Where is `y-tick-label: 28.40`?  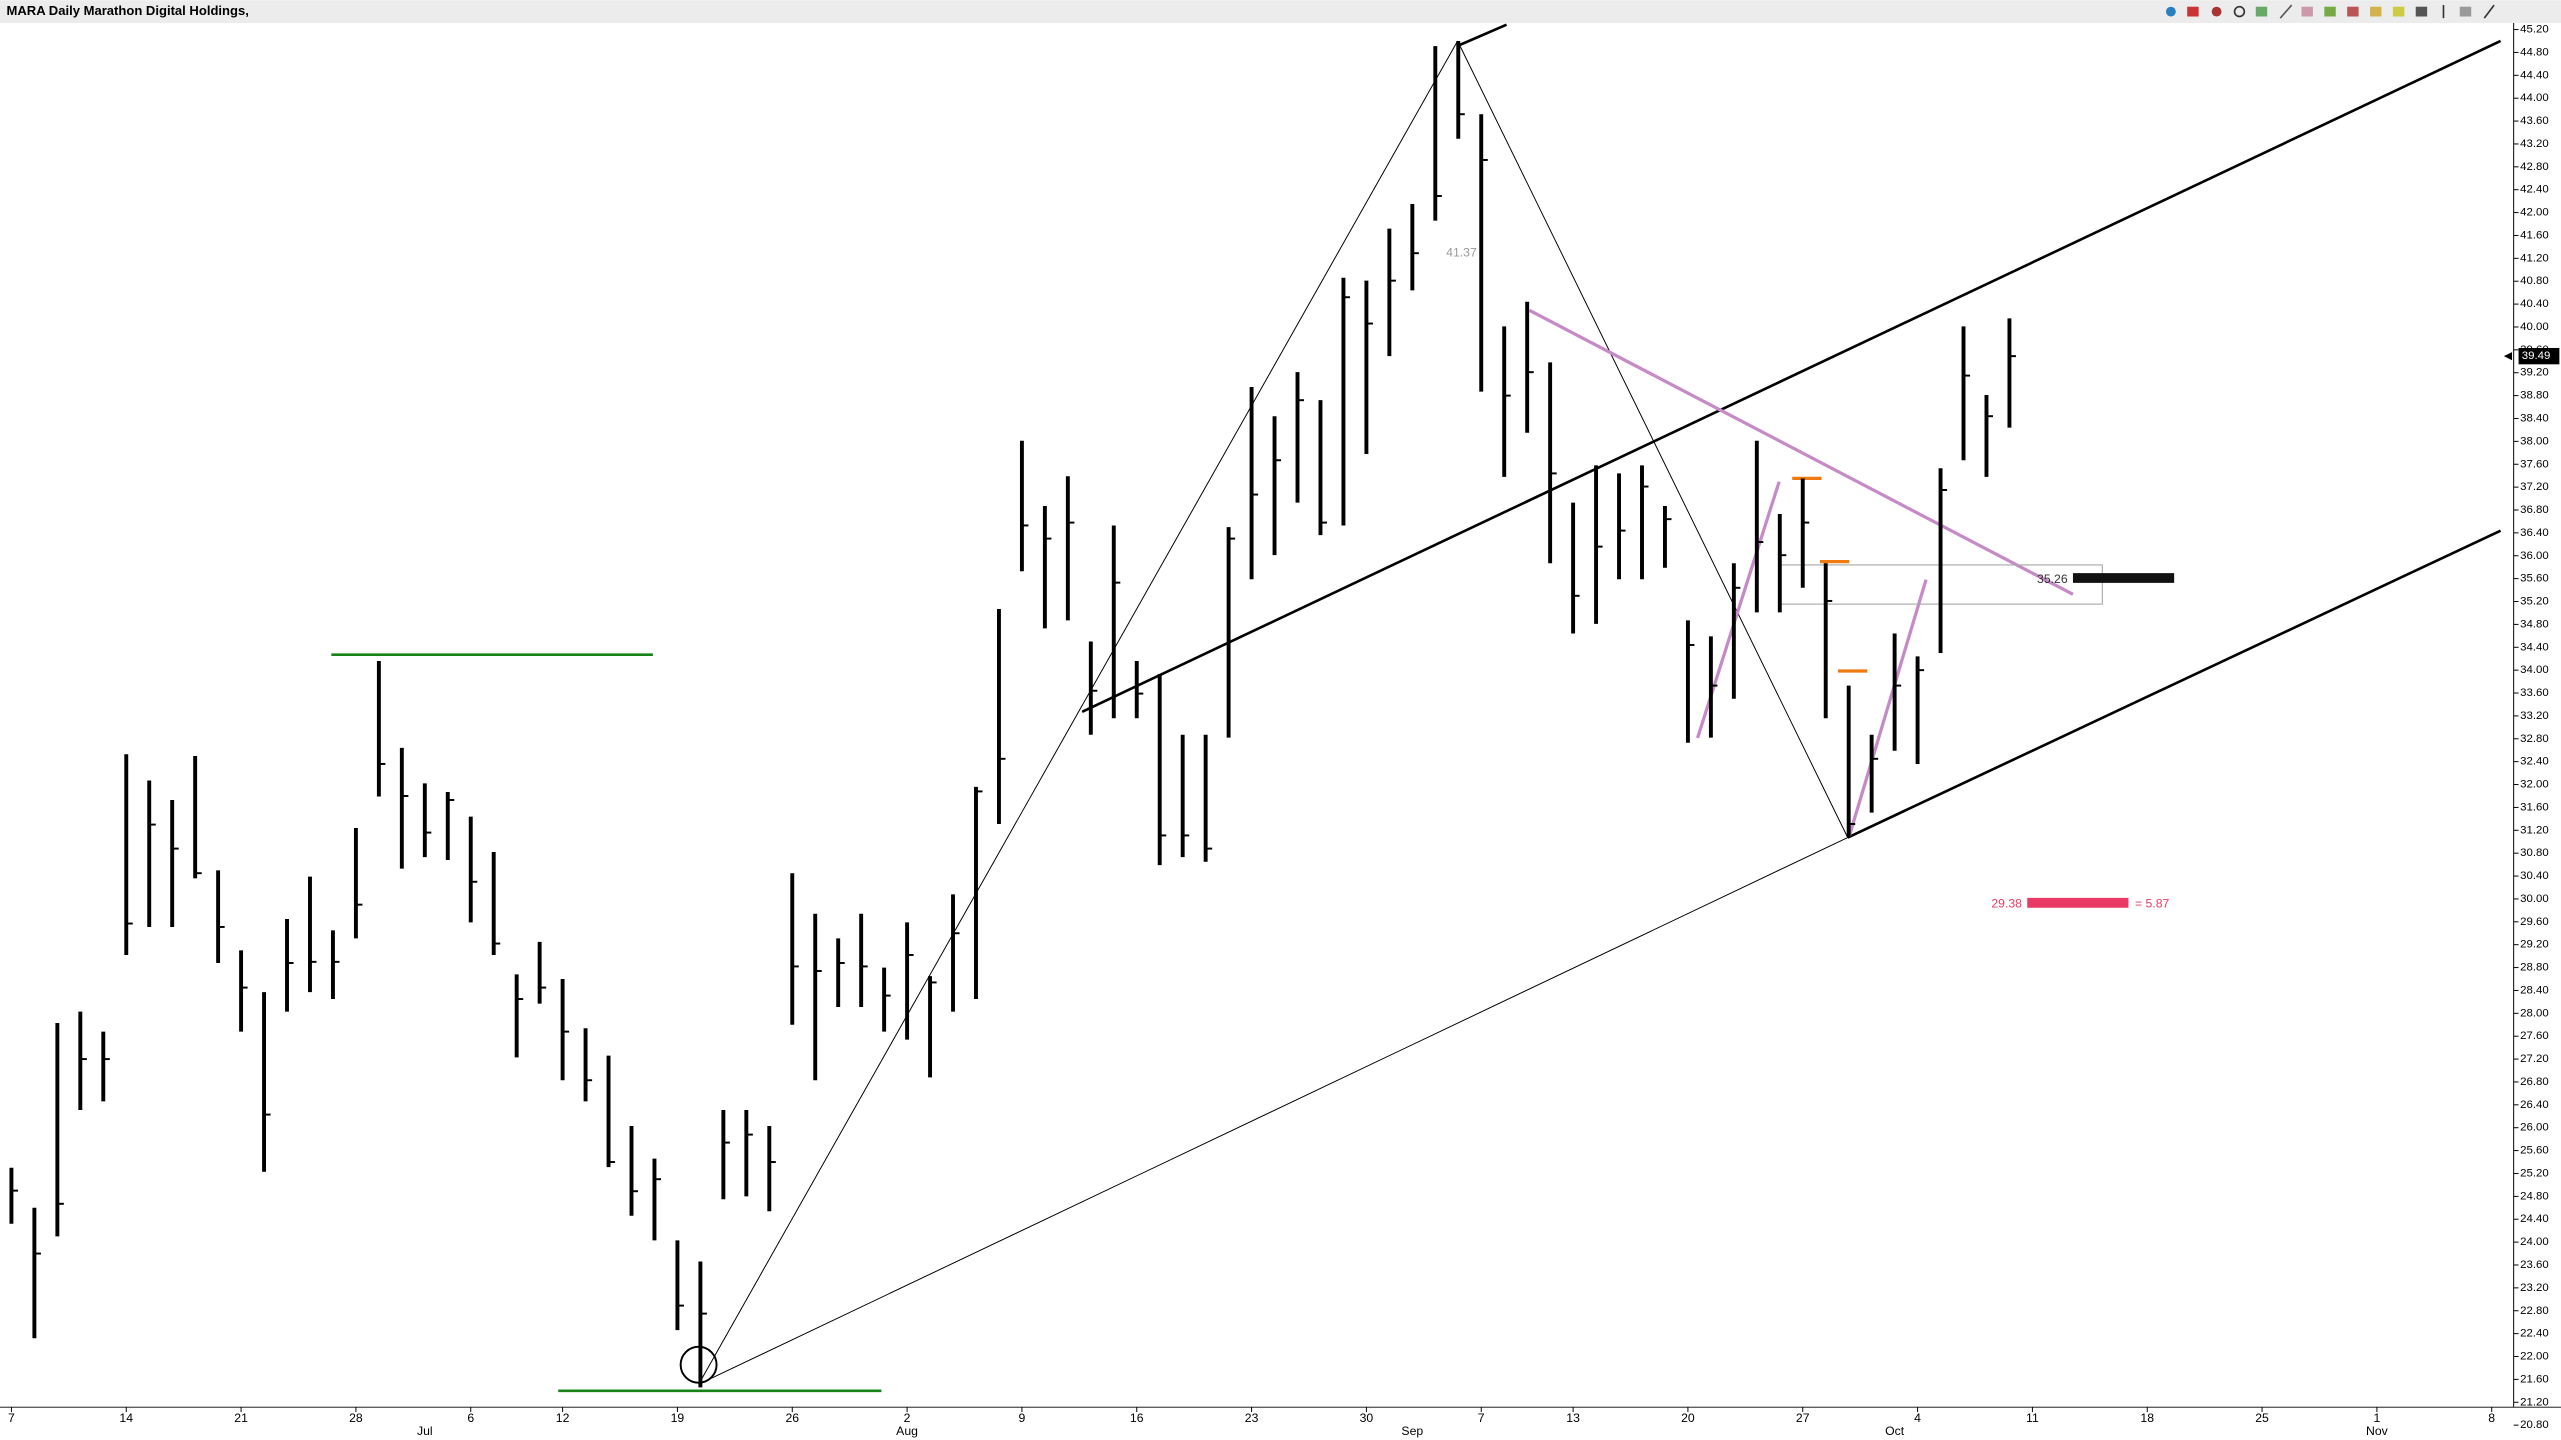 y-tick-label: 28.40 is located at coordinates (2534, 990).